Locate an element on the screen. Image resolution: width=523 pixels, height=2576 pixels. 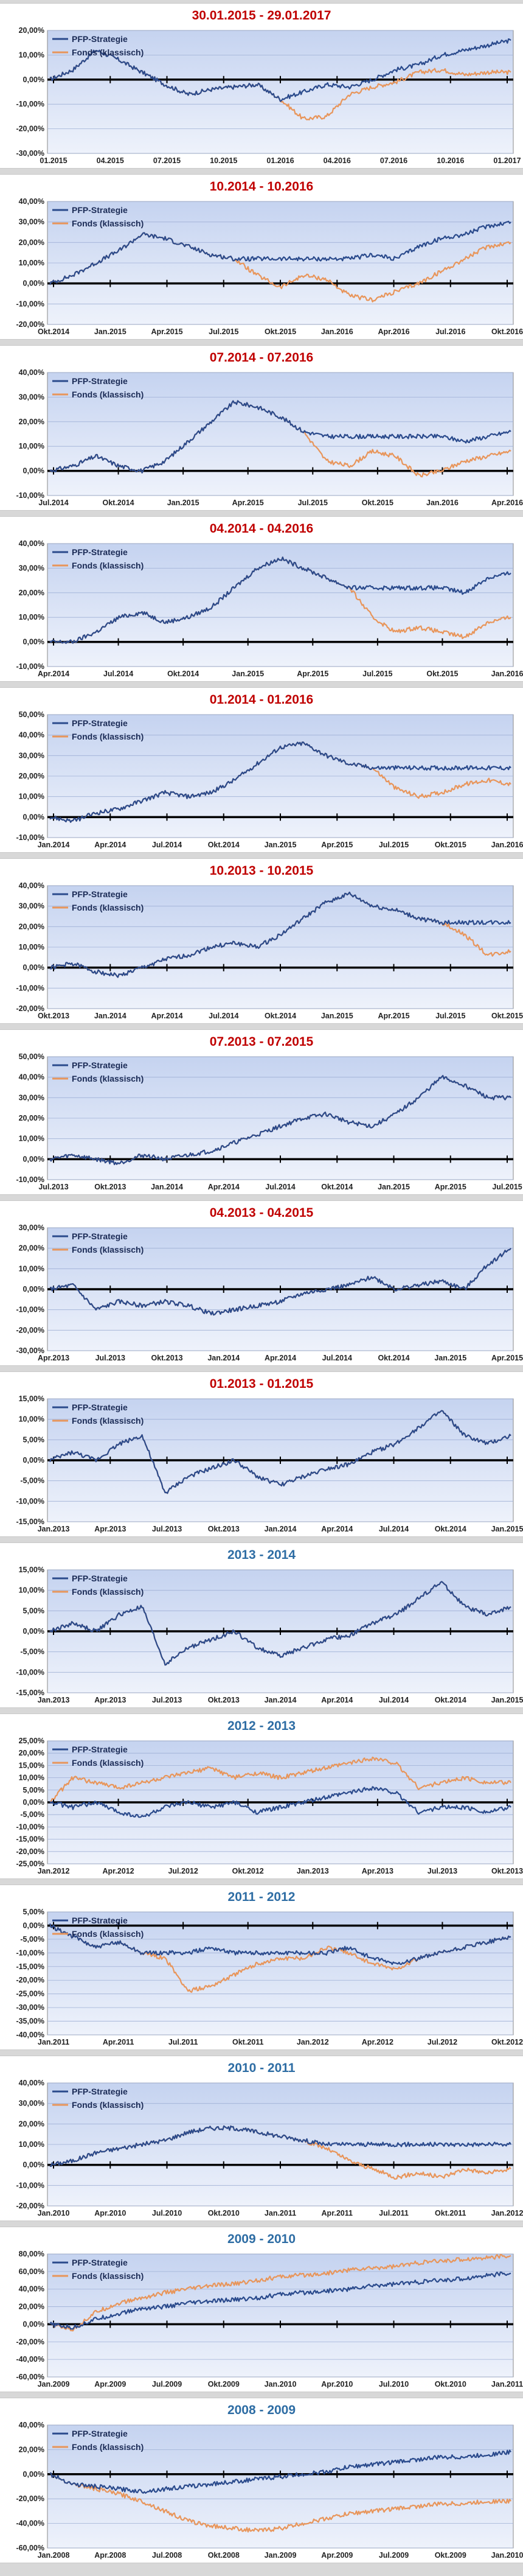
x-tick-label: Jul.2015 is located at coordinates (313, 503).